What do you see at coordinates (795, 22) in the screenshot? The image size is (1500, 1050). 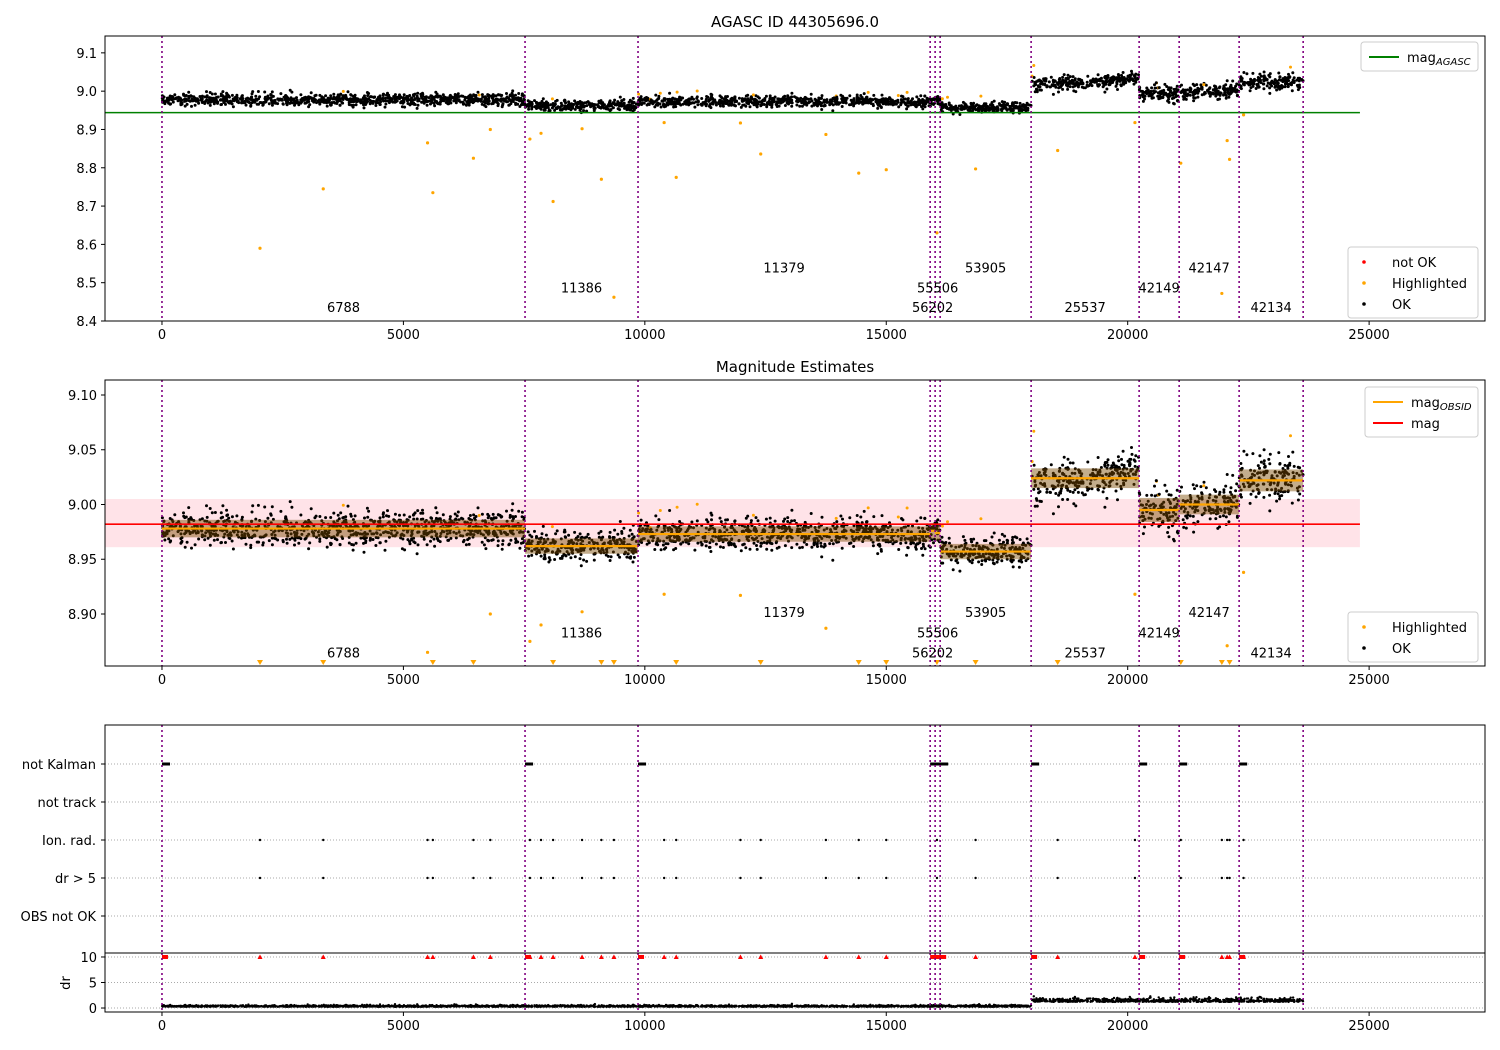 I see `chart-title: AGASC ID 44305696.0` at bounding box center [795, 22].